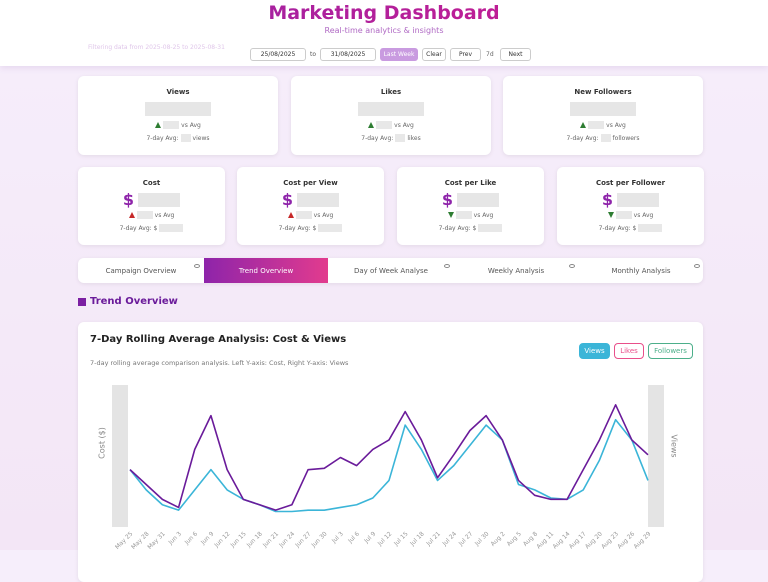 The height and width of the screenshot is (582, 768). Describe the element at coordinates (514, 538) in the screenshot. I see `x-tick-label: Aug 5` at that location.